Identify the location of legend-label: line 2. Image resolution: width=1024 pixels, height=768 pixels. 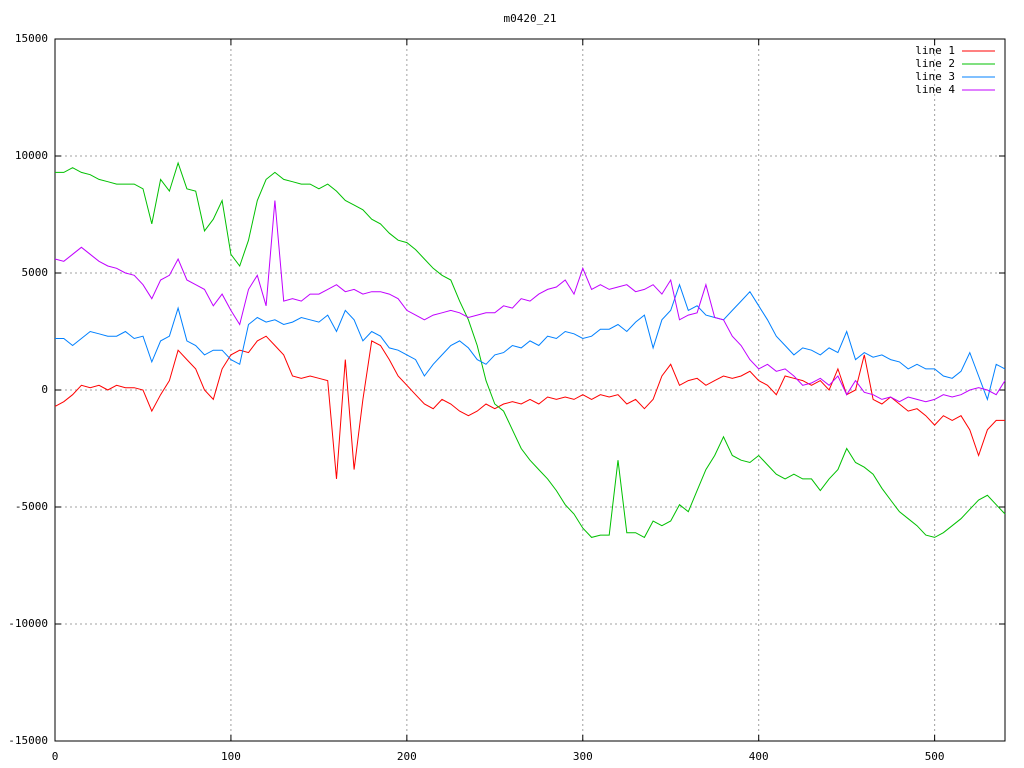
(935, 63).